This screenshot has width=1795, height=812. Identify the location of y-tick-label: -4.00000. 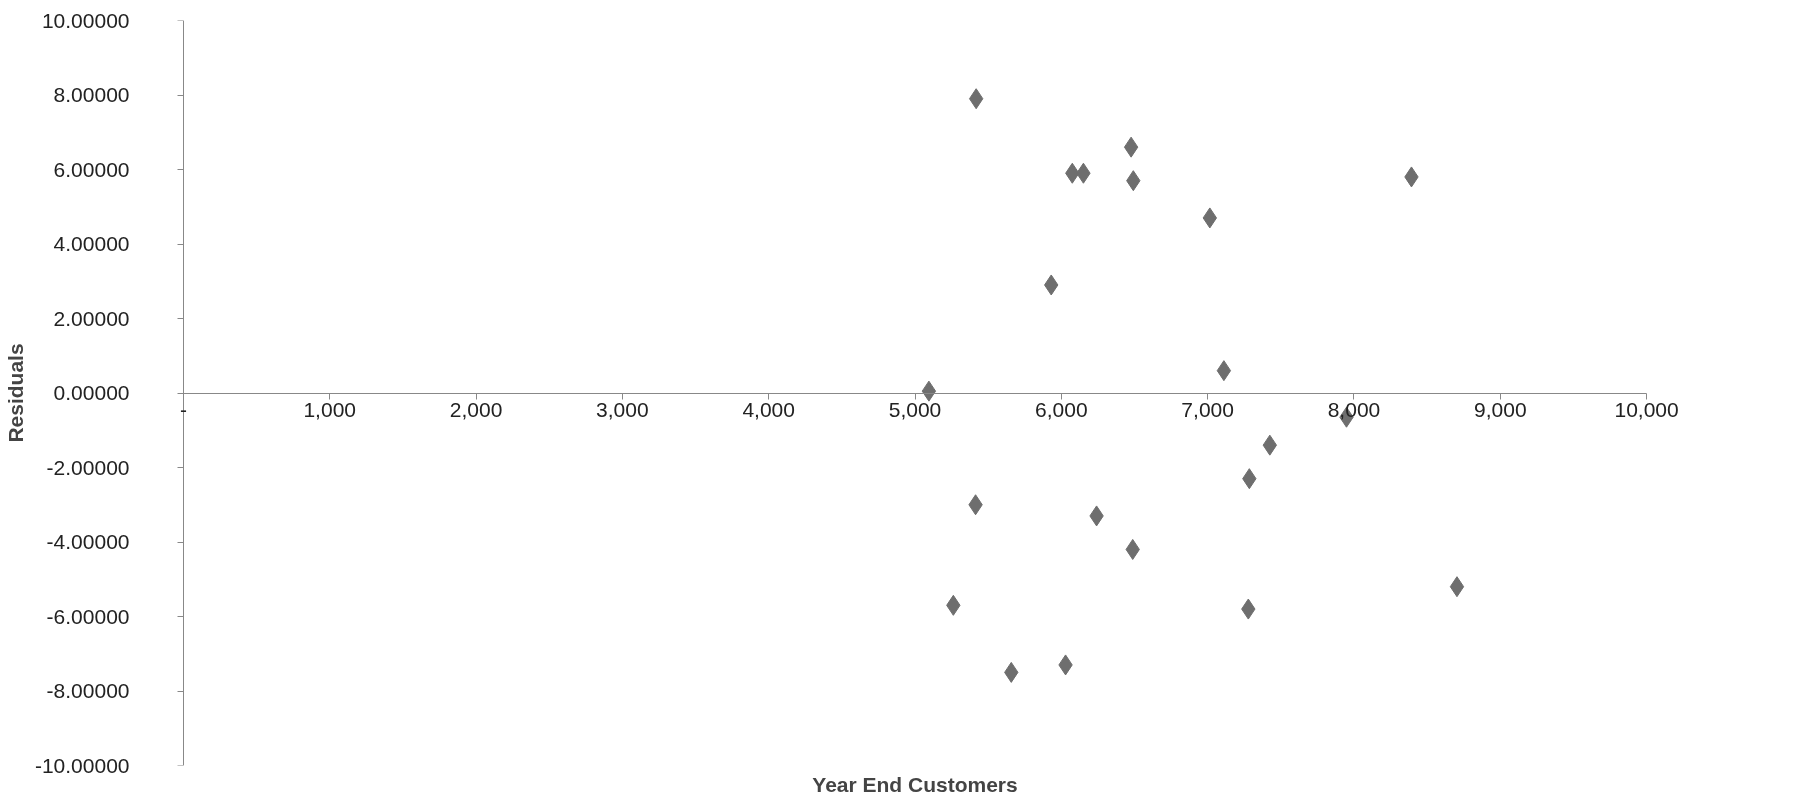
(88, 541).